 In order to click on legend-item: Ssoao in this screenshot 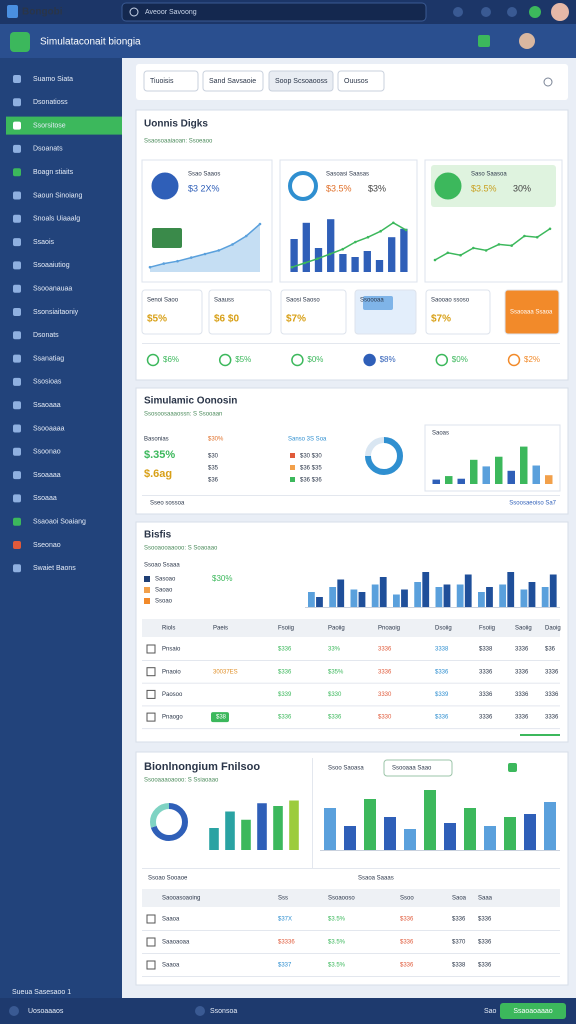, I will do `click(164, 602)`.